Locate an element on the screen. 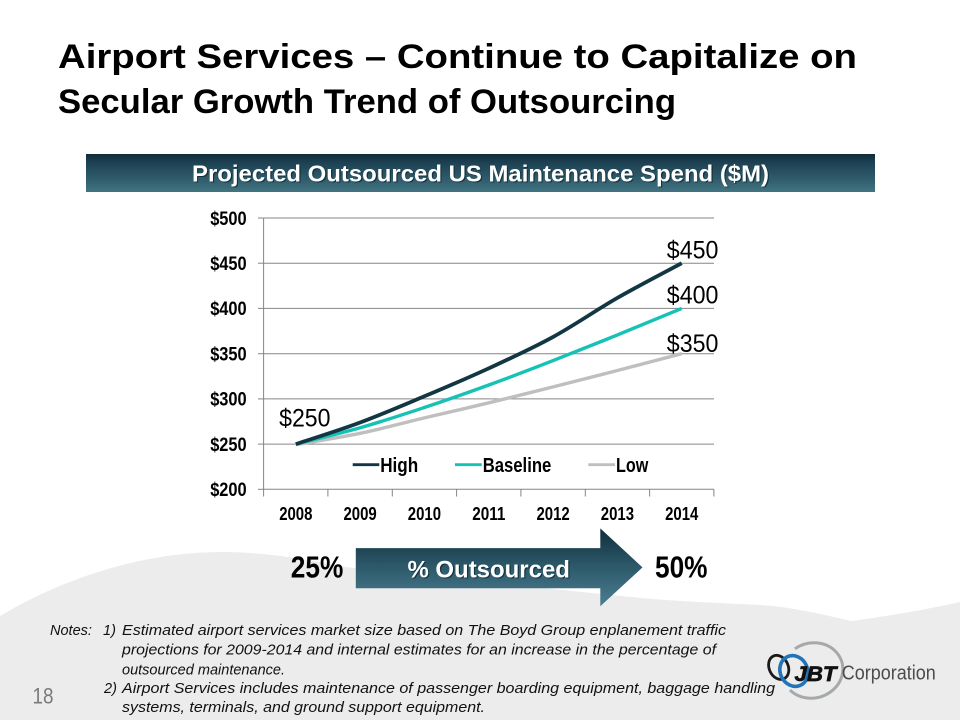 The width and height of the screenshot is (960, 720). svg-text: 18 is located at coordinates (43, 695).